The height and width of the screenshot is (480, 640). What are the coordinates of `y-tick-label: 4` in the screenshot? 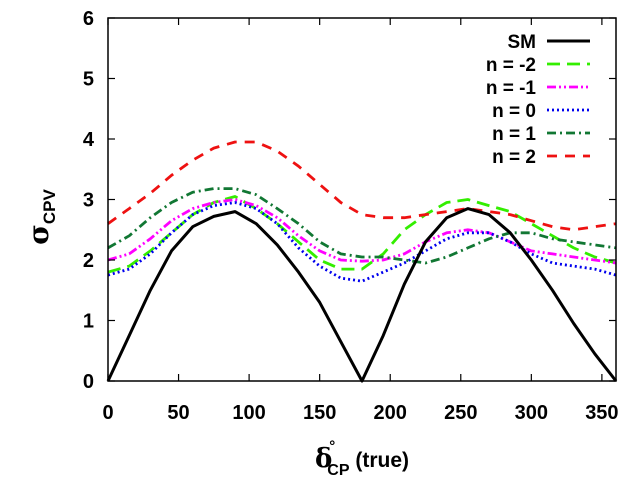 It's located at (89, 140).